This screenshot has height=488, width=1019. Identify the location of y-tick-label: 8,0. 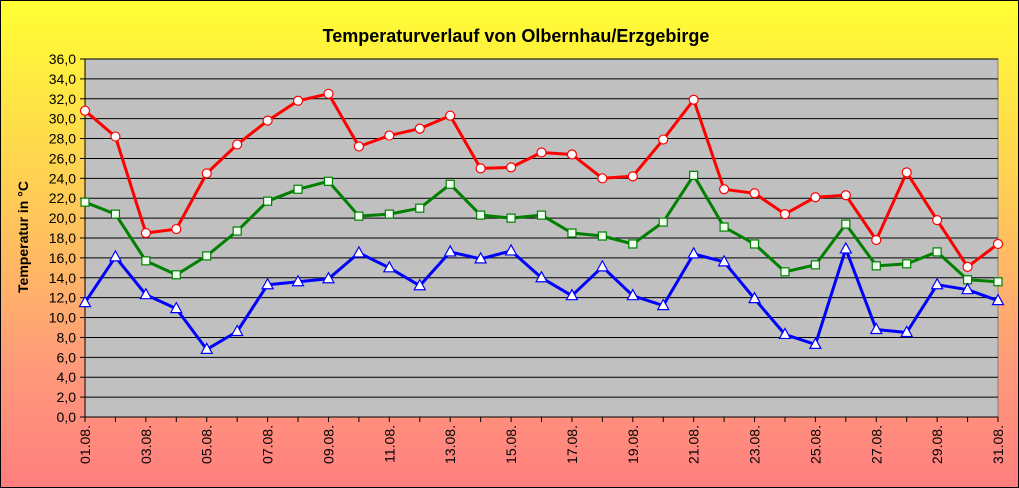
(67, 337).